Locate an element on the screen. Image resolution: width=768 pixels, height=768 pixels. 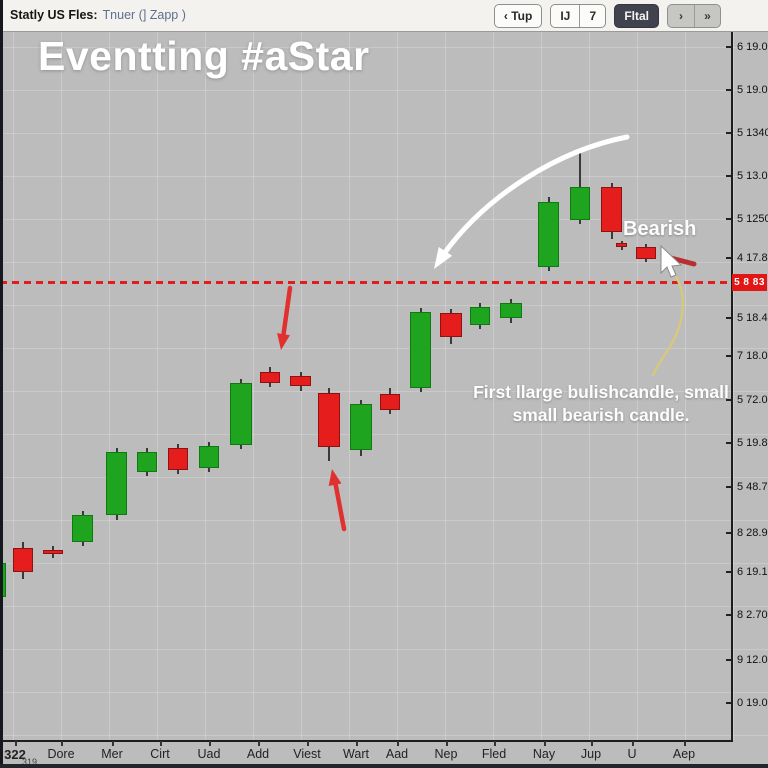
x-axis-label: Uad is located at coordinates (209, 754).